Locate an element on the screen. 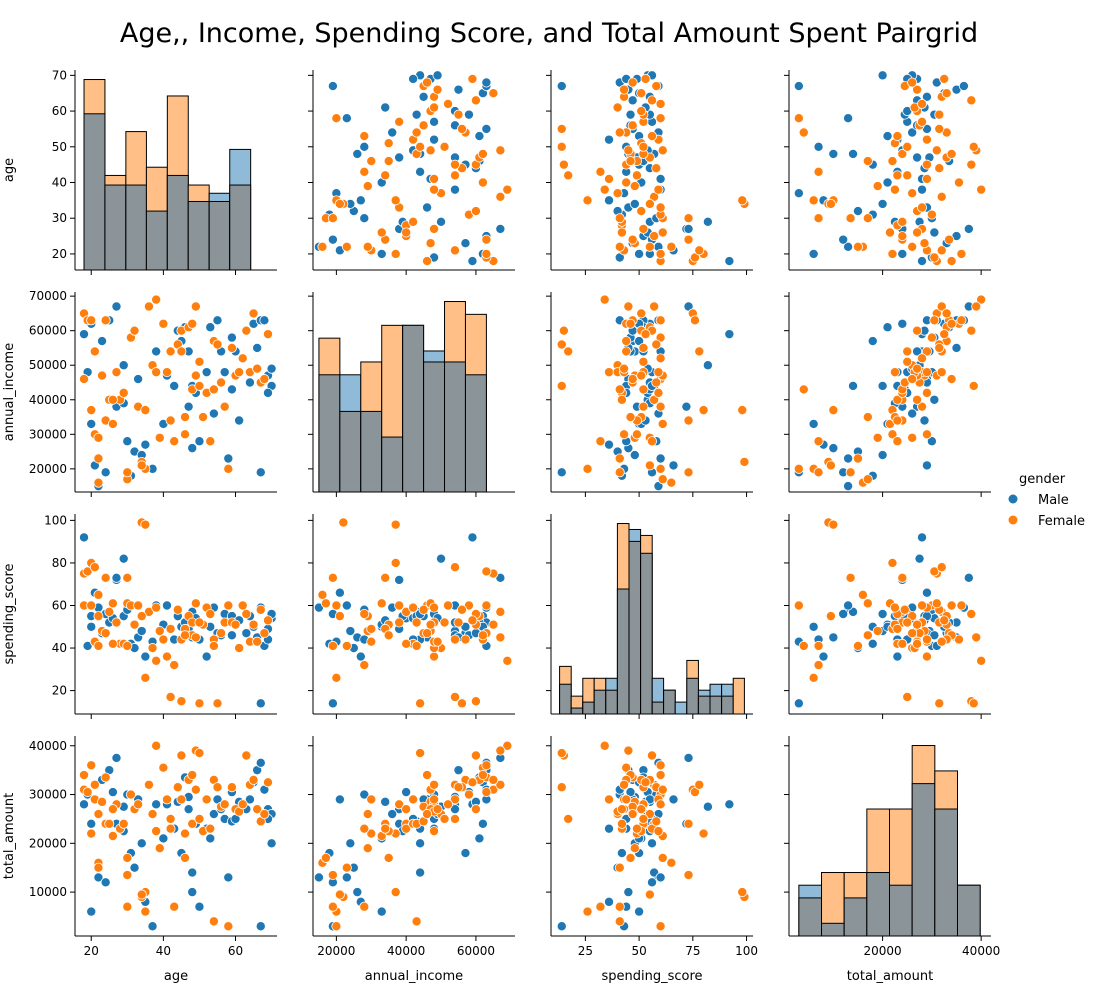 The height and width of the screenshot is (1004, 1100). x-tick-label: 40 is located at coordinates (163, 951).